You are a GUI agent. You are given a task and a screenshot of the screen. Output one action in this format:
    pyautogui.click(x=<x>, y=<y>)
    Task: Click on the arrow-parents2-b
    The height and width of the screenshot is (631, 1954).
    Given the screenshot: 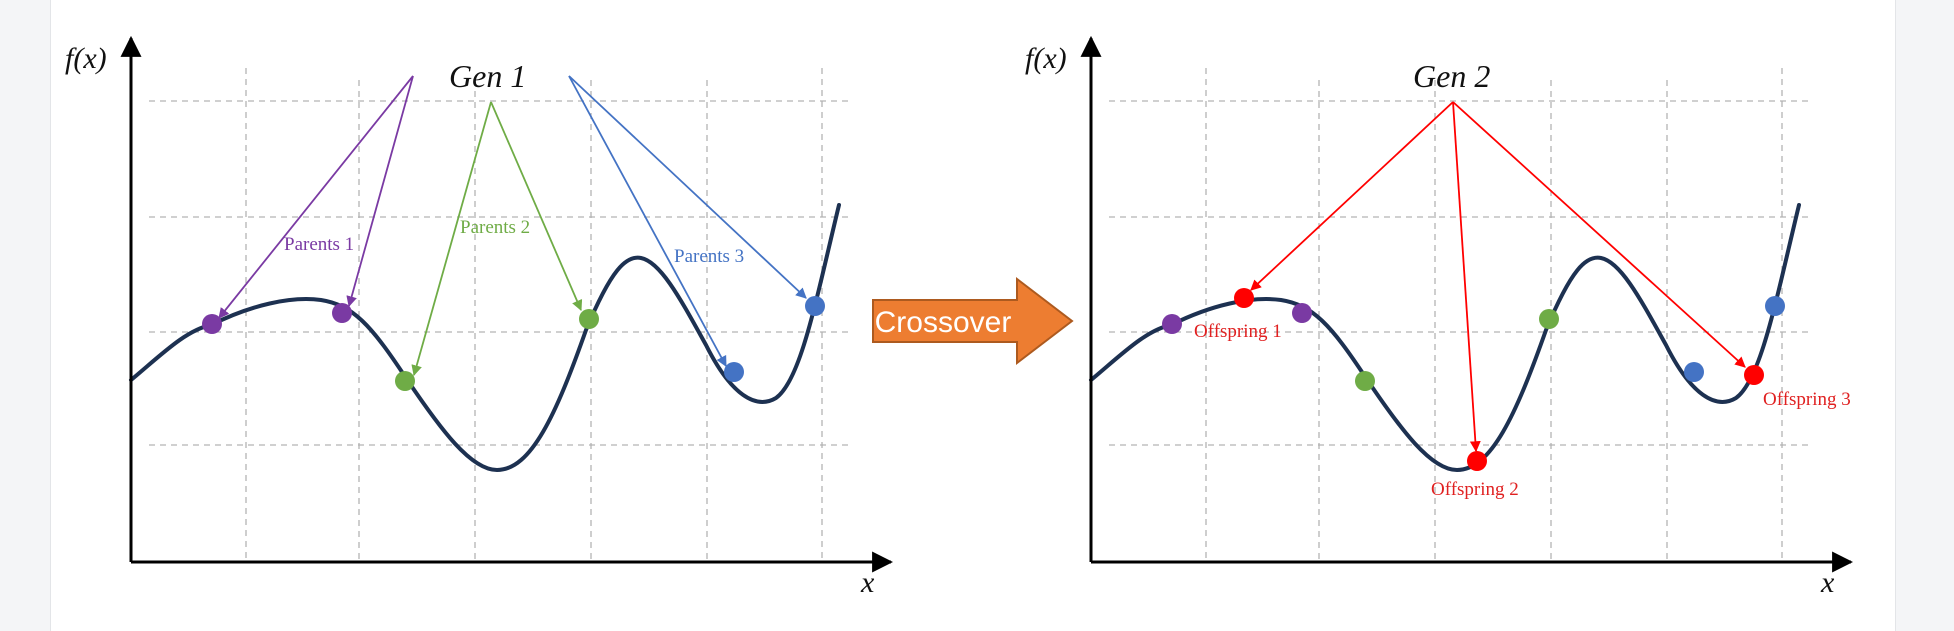 What is the action you would take?
    pyautogui.click(x=536, y=206)
    